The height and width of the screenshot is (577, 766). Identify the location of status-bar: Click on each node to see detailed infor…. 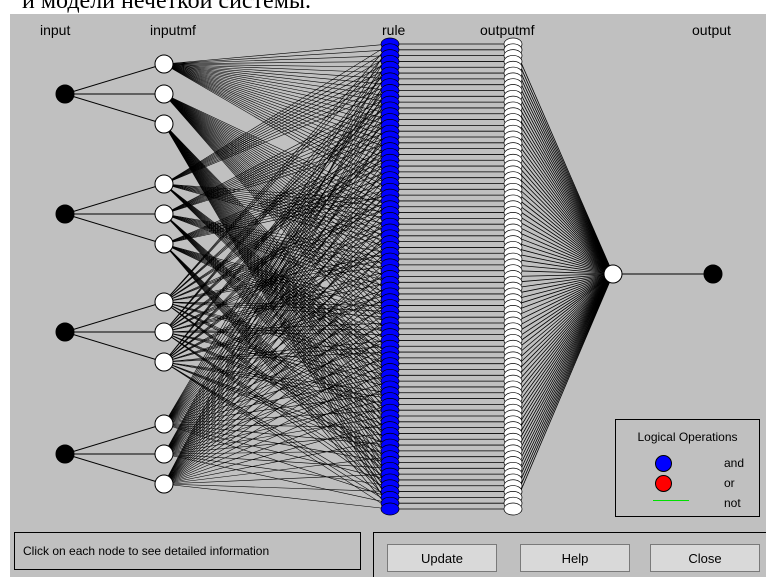
(187, 551).